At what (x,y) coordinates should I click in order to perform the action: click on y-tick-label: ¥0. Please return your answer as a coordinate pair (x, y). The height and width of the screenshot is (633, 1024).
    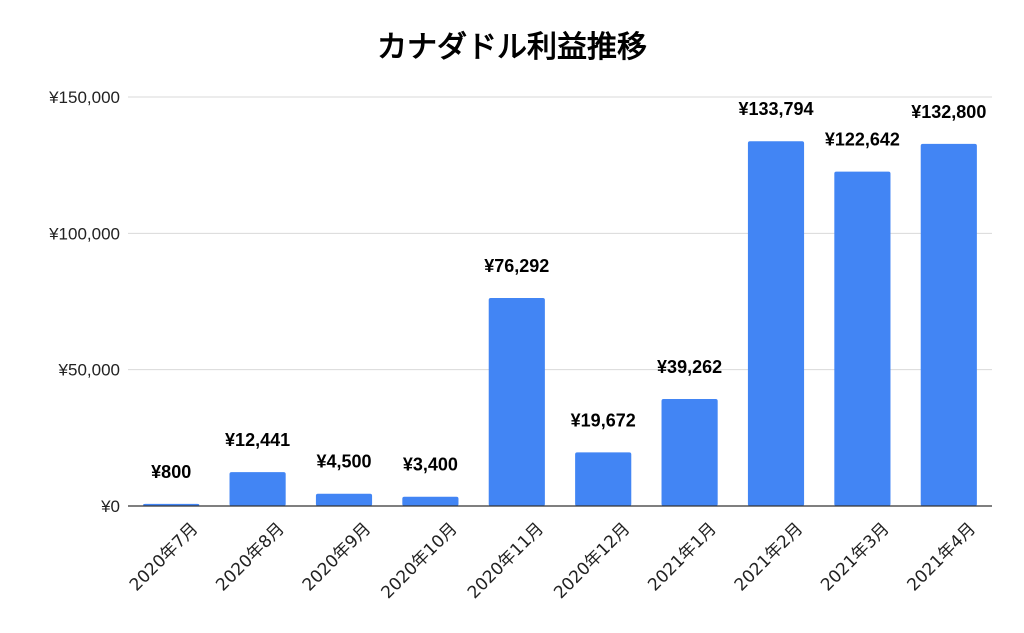
    Looking at the image, I should click on (110, 506).